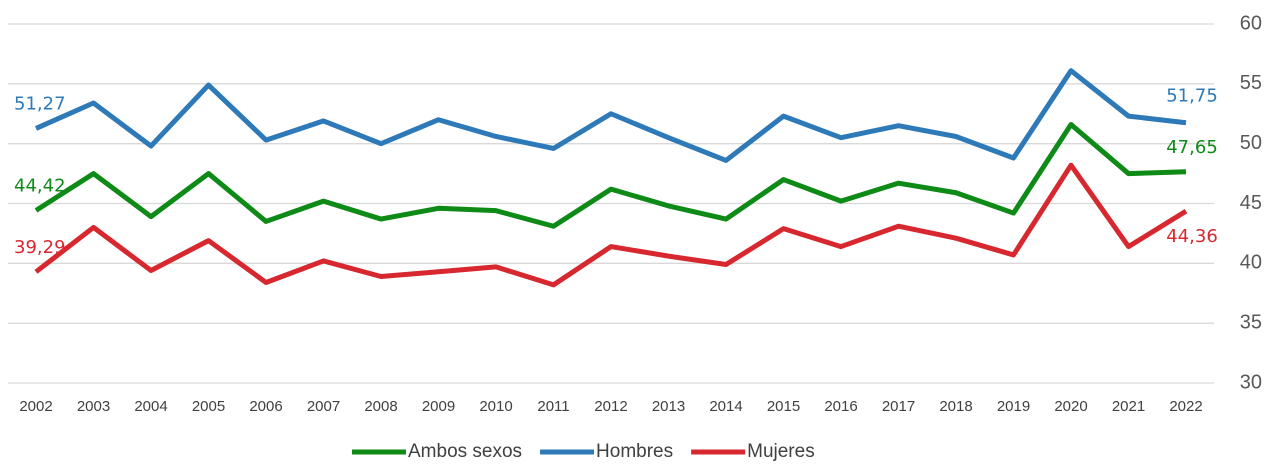 The image size is (1277, 465). Describe the element at coordinates (265, 406) in the screenshot. I see `x-tick-label: 2006` at that location.